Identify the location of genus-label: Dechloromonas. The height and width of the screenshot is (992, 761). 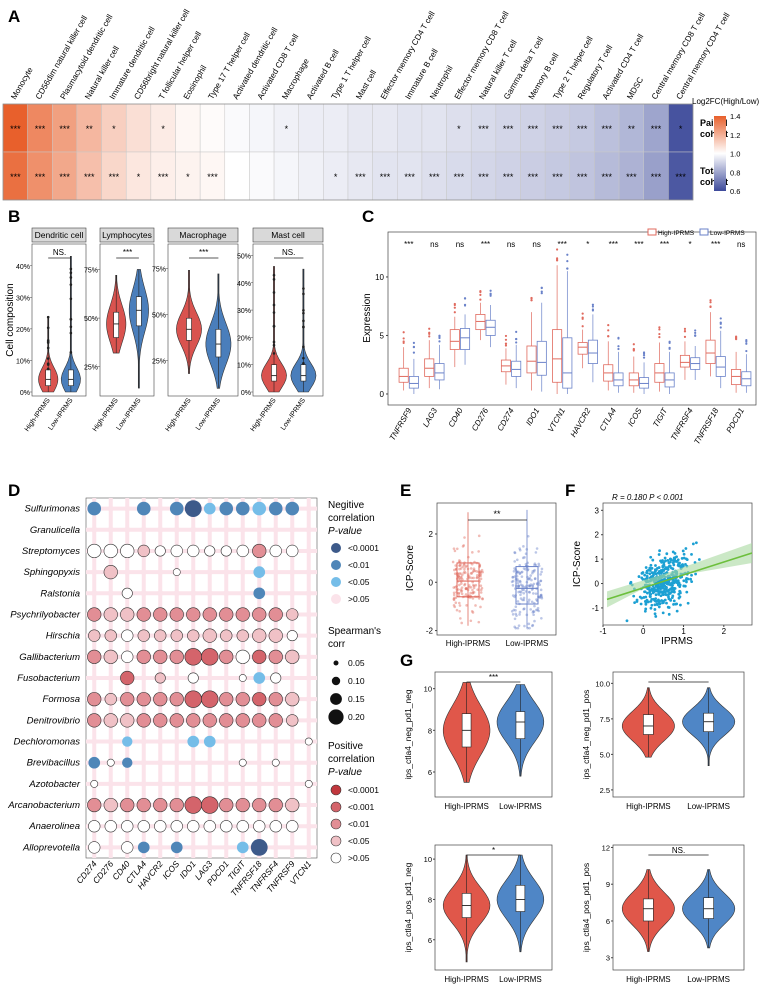
(46, 742).